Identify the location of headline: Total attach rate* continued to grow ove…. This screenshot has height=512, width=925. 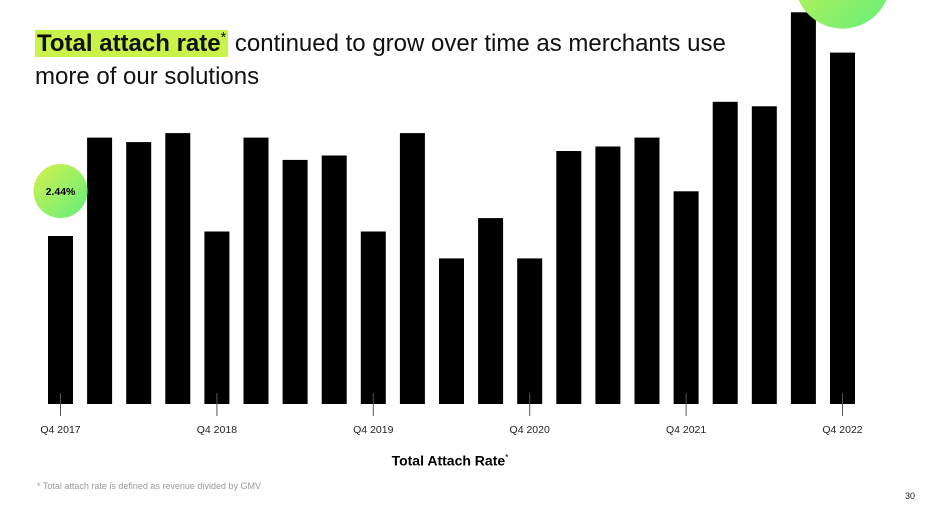
(385, 57).